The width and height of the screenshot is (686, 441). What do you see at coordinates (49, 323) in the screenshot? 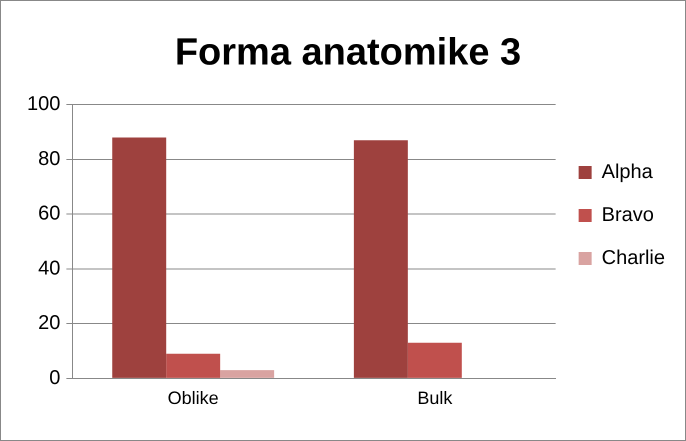
I see `y-tick-label: 20` at bounding box center [49, 323].